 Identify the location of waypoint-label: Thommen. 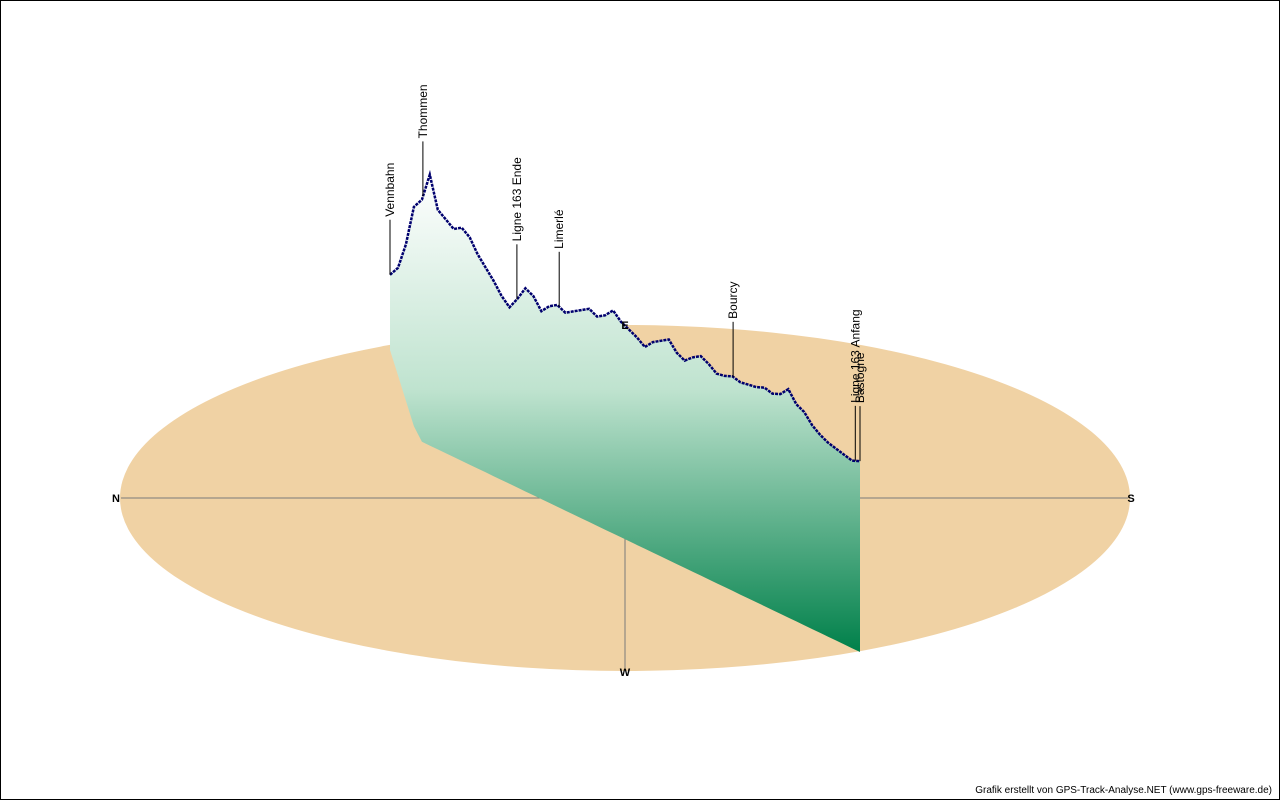
(423, 111).